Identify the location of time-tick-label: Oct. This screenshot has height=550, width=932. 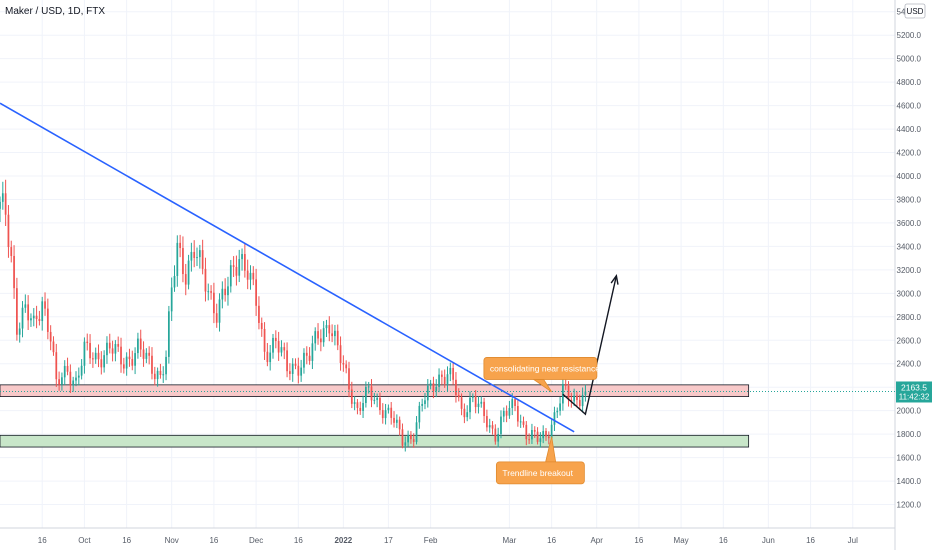
(84, 540).